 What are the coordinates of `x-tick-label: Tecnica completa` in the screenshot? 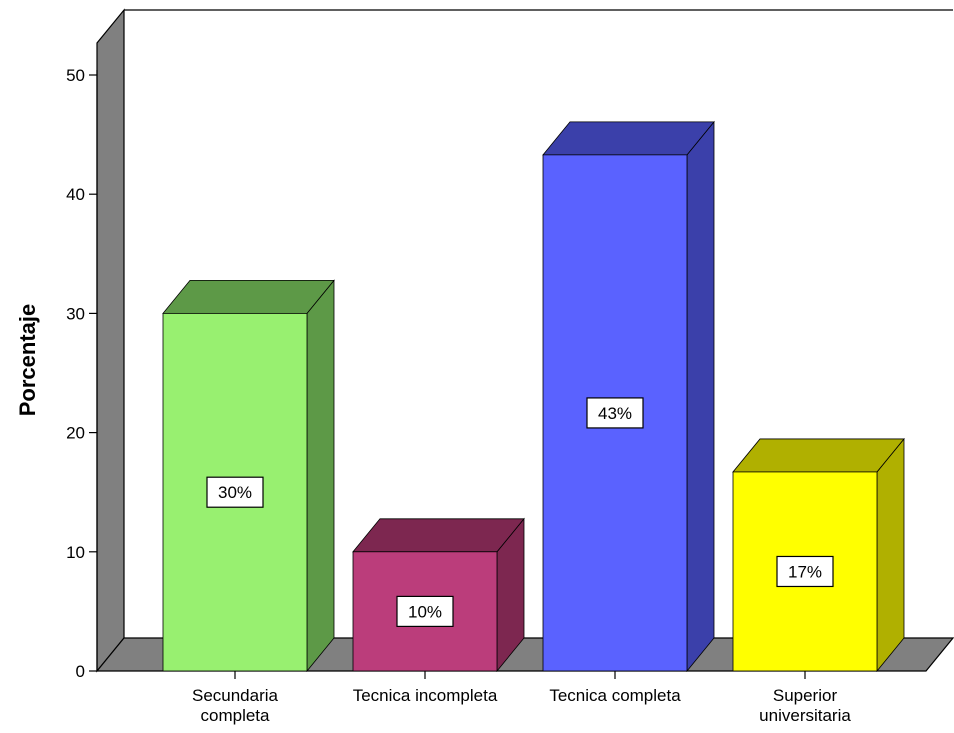 It's located at (615, 695).